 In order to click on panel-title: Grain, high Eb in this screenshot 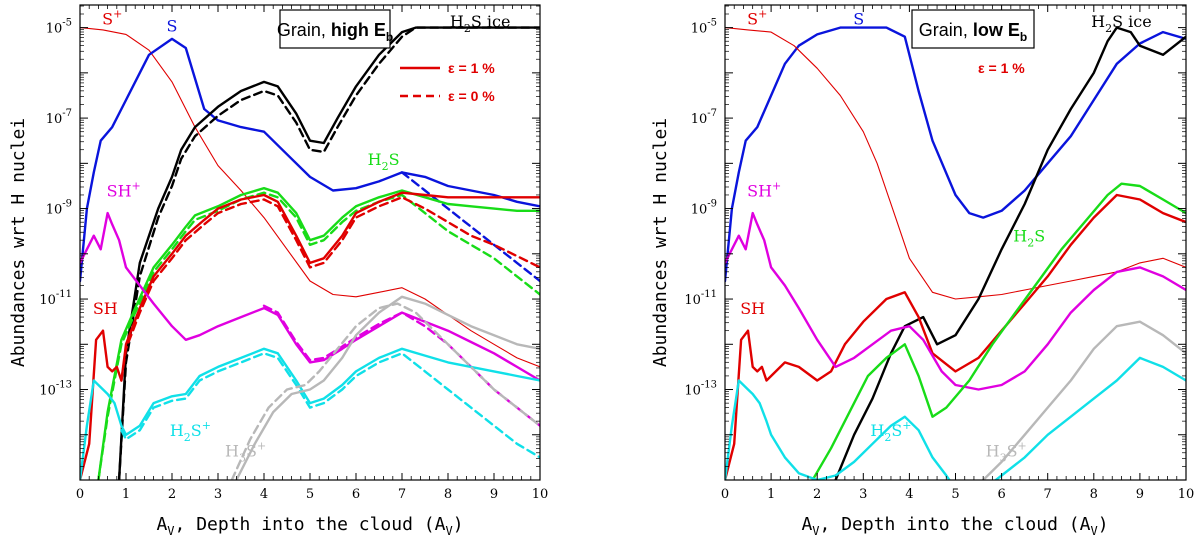, I will do `click(335, 32)`.